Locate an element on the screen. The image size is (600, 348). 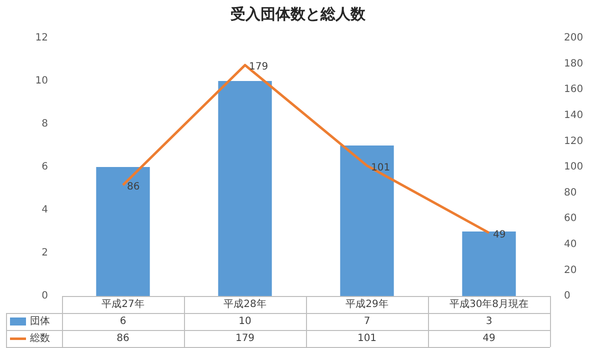
x-tick-label: 平成29年 is located at coordinates (367, 304).